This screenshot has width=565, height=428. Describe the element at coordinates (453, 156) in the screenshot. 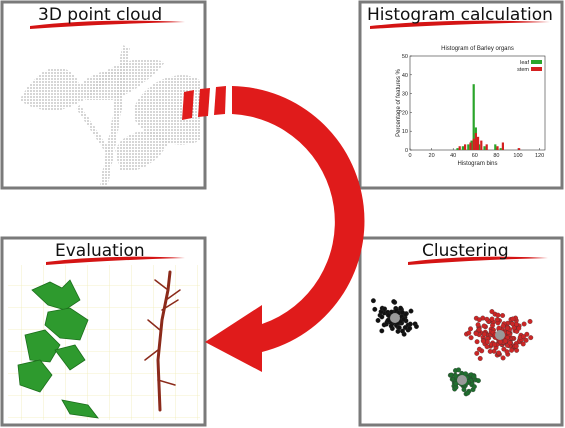

I see `x-tick-label: 40` at that location.